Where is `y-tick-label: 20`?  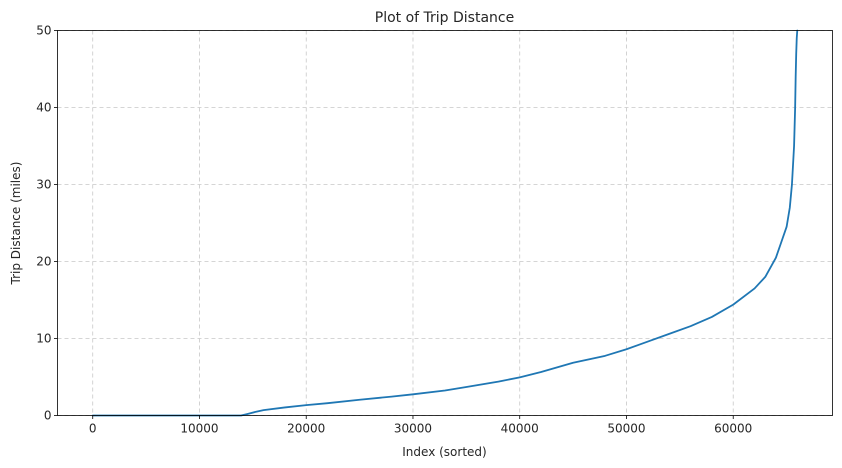
y-tick-label: 20 is located at coordinates (43, 262).